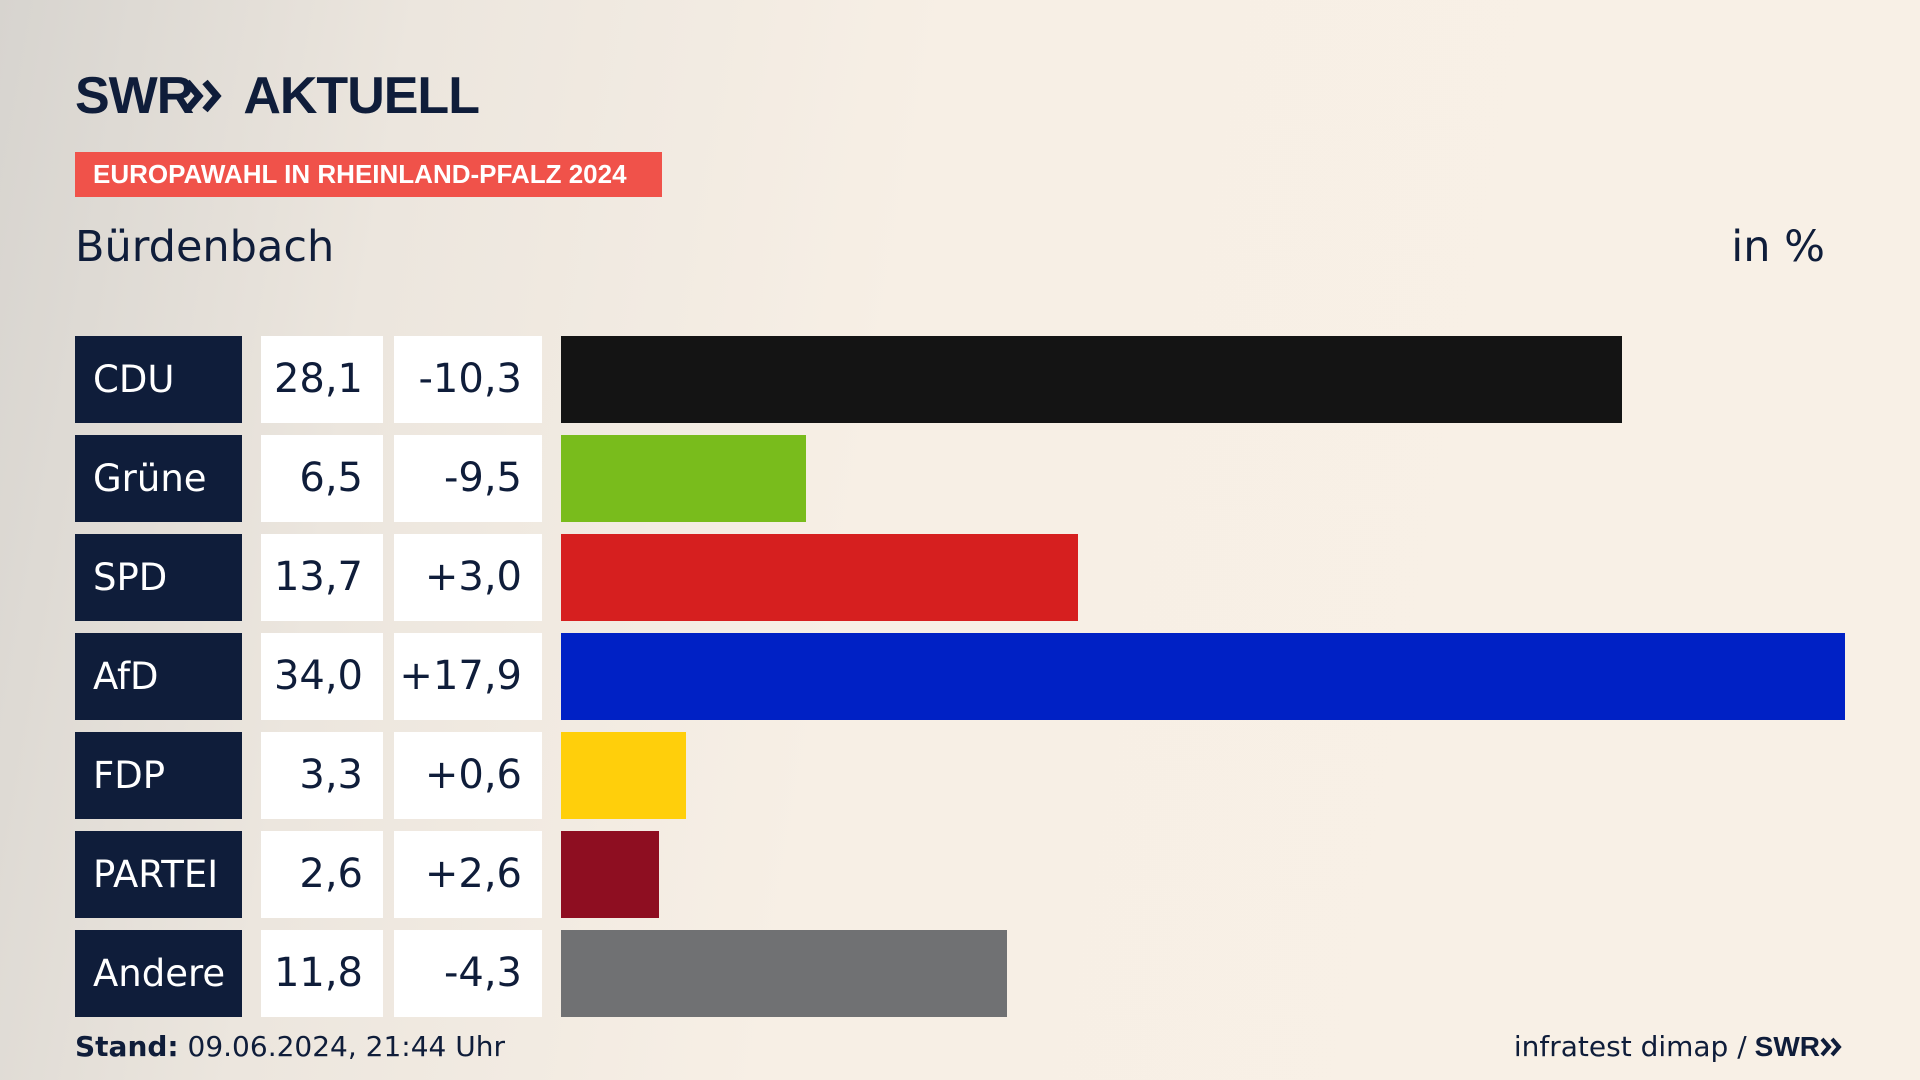 This screenshot has height=1080, width=1920. Describe the element at coordinates (322, 874) in the screenshot. I see `vote-share-value: 2,6` at that location.